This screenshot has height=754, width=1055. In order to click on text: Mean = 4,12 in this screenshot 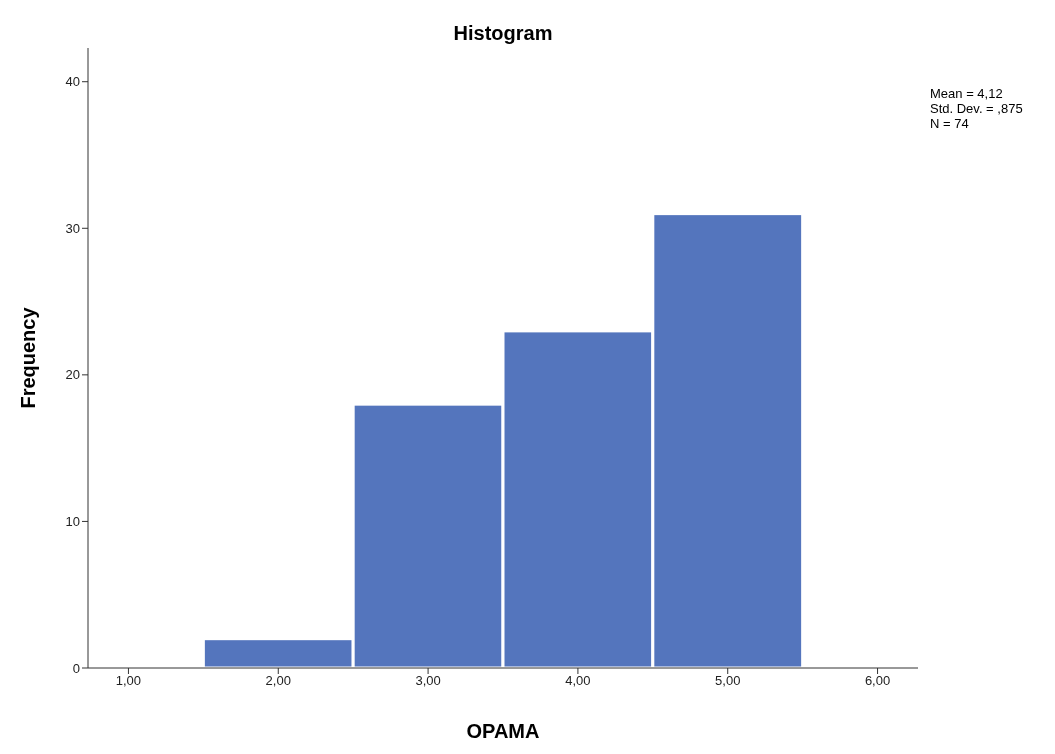, I will do `click(967, 93)`.